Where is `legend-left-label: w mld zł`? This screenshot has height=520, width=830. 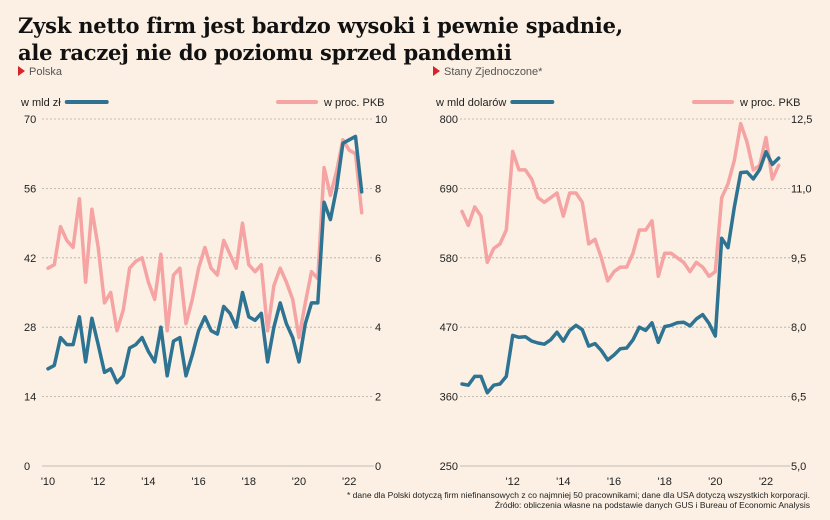 legend-left-label: w mld zł is located at coordinates (40, 103).